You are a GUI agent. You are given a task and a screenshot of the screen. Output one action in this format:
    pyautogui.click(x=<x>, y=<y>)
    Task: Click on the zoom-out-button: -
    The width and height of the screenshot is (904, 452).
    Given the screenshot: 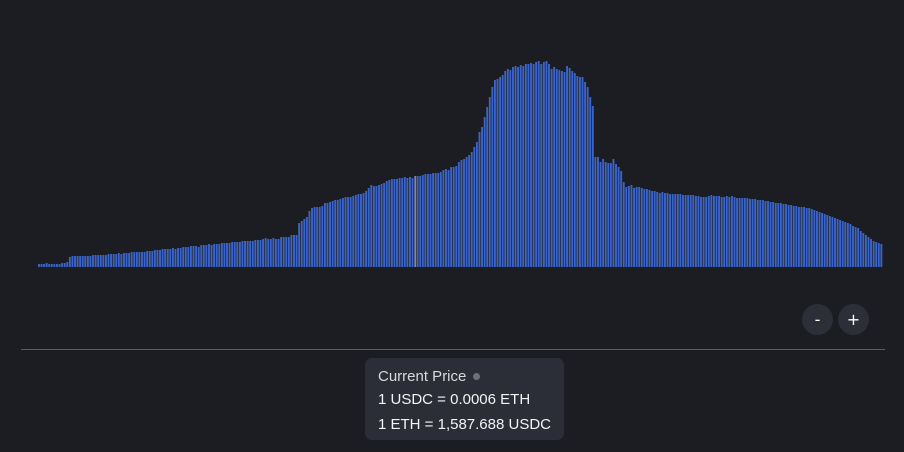 What is the action you would take?
    pyautogui.click(x=817, y=319)
    